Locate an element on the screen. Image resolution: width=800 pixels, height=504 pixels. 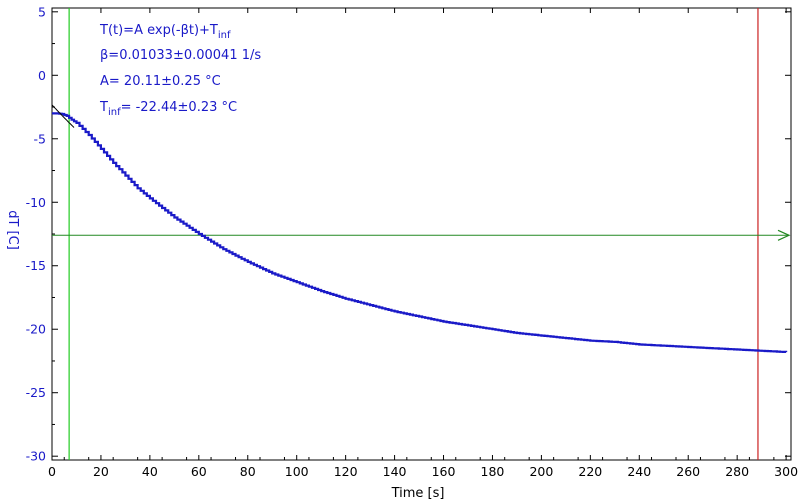
level-arrow-icon is located at coordinates (784, 235).